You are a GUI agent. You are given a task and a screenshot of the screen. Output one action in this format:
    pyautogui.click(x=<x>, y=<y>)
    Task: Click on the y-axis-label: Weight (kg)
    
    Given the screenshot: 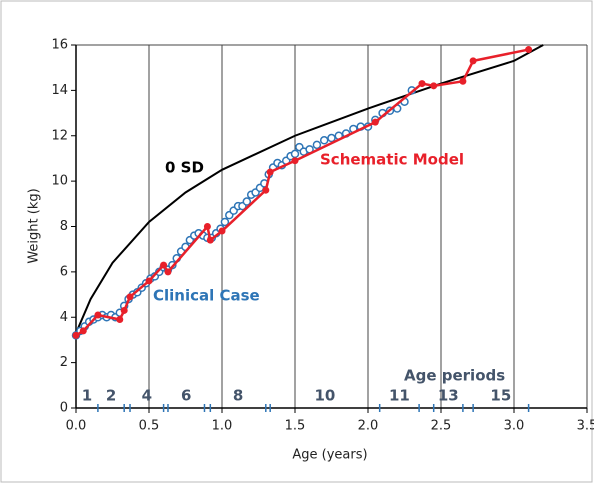 What is the action you would take?
    pyautogui.click(x=34, y=225)
    